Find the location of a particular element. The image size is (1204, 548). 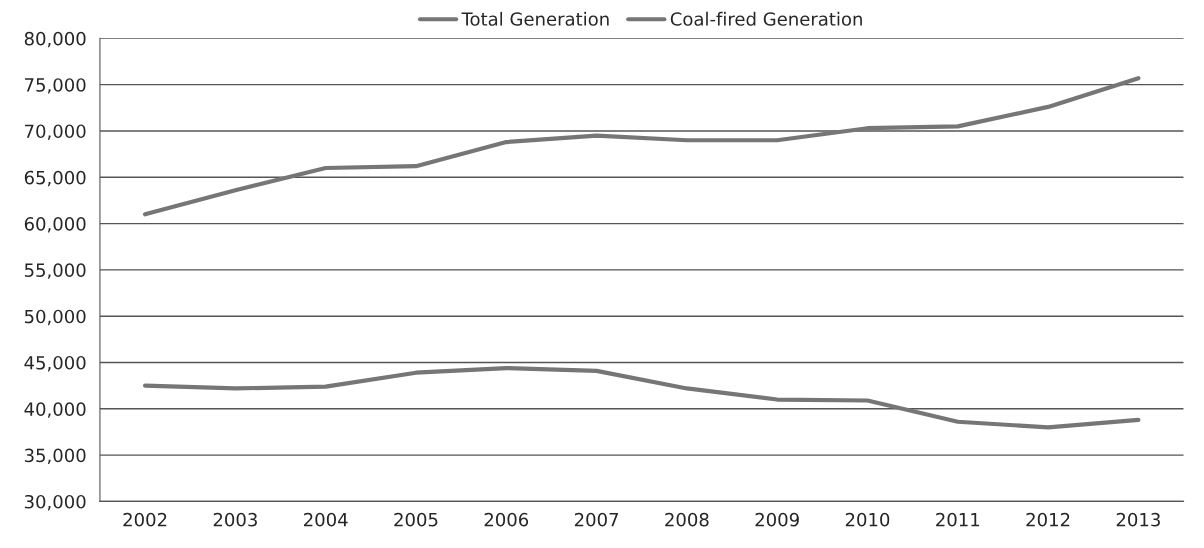

x-tick-label: 2013 is located at coordinates (1138, 519).